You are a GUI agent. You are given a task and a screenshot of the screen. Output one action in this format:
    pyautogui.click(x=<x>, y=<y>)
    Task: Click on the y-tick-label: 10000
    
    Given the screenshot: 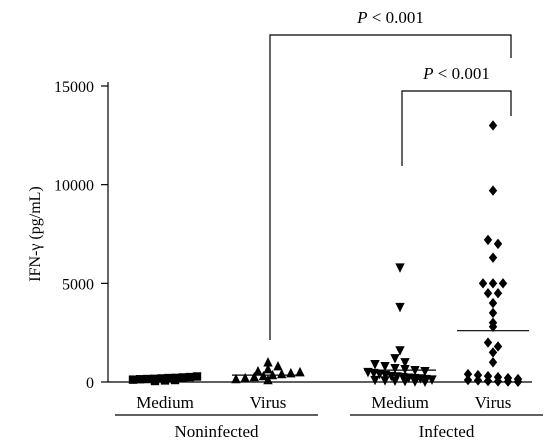 What is the action you would take?
    pyautogui.click(x=74, y=186)
    